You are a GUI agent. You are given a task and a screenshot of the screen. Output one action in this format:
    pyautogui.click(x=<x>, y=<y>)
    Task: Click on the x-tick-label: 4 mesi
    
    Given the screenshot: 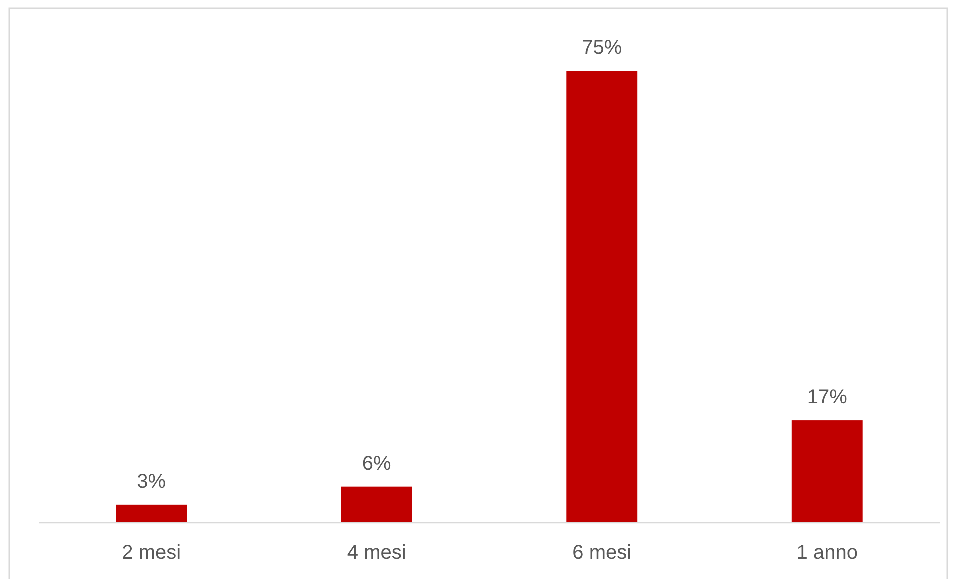 What is the action you would take?
    pyautogui.click(x=376, y=553)
    